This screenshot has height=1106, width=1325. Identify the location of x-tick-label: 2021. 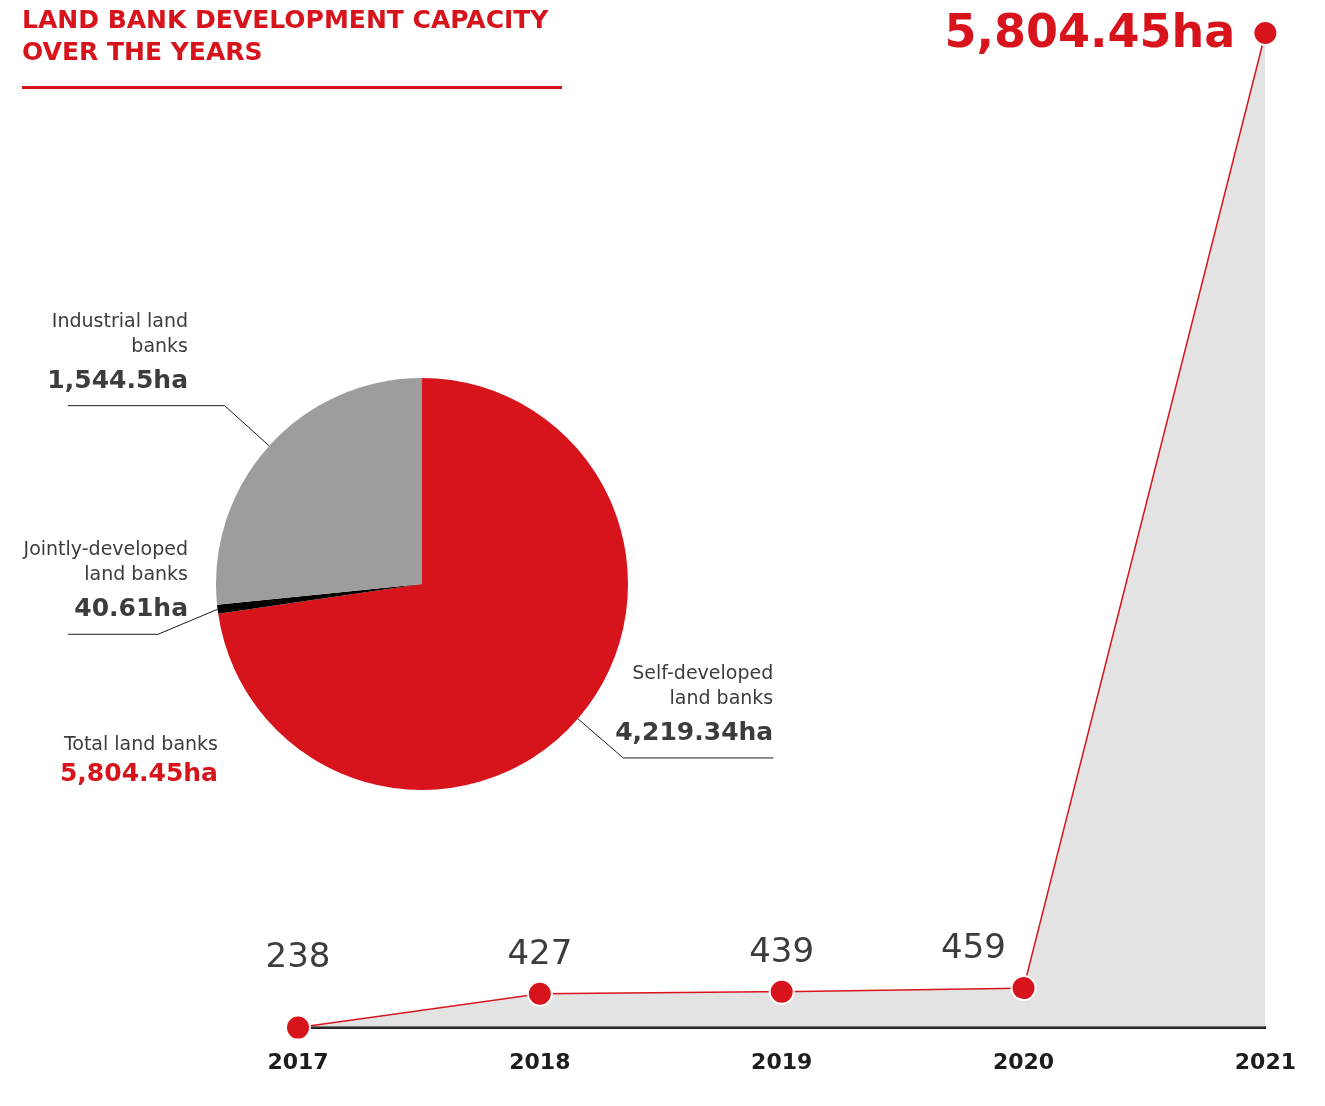
(1265, 1061).